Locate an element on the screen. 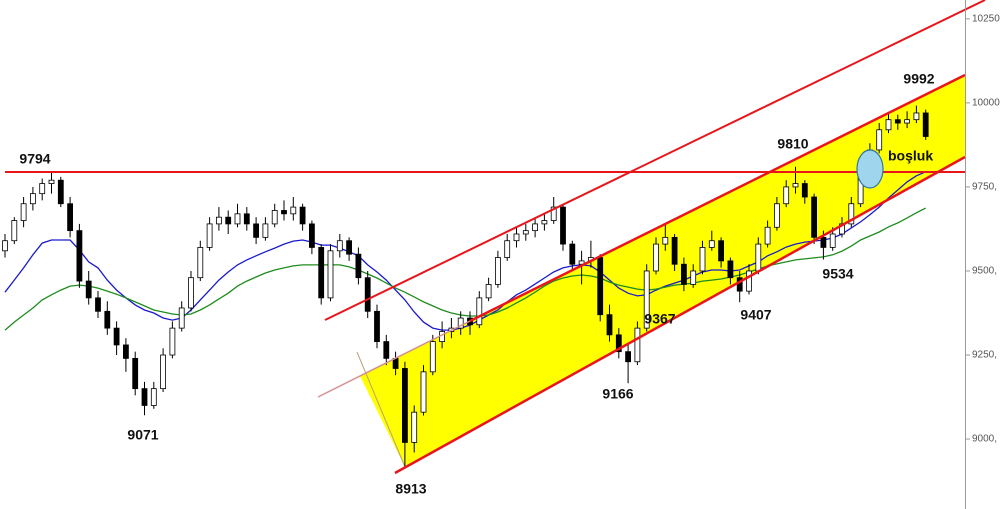  annotation: 9992 is located at coordinates (918, 79).